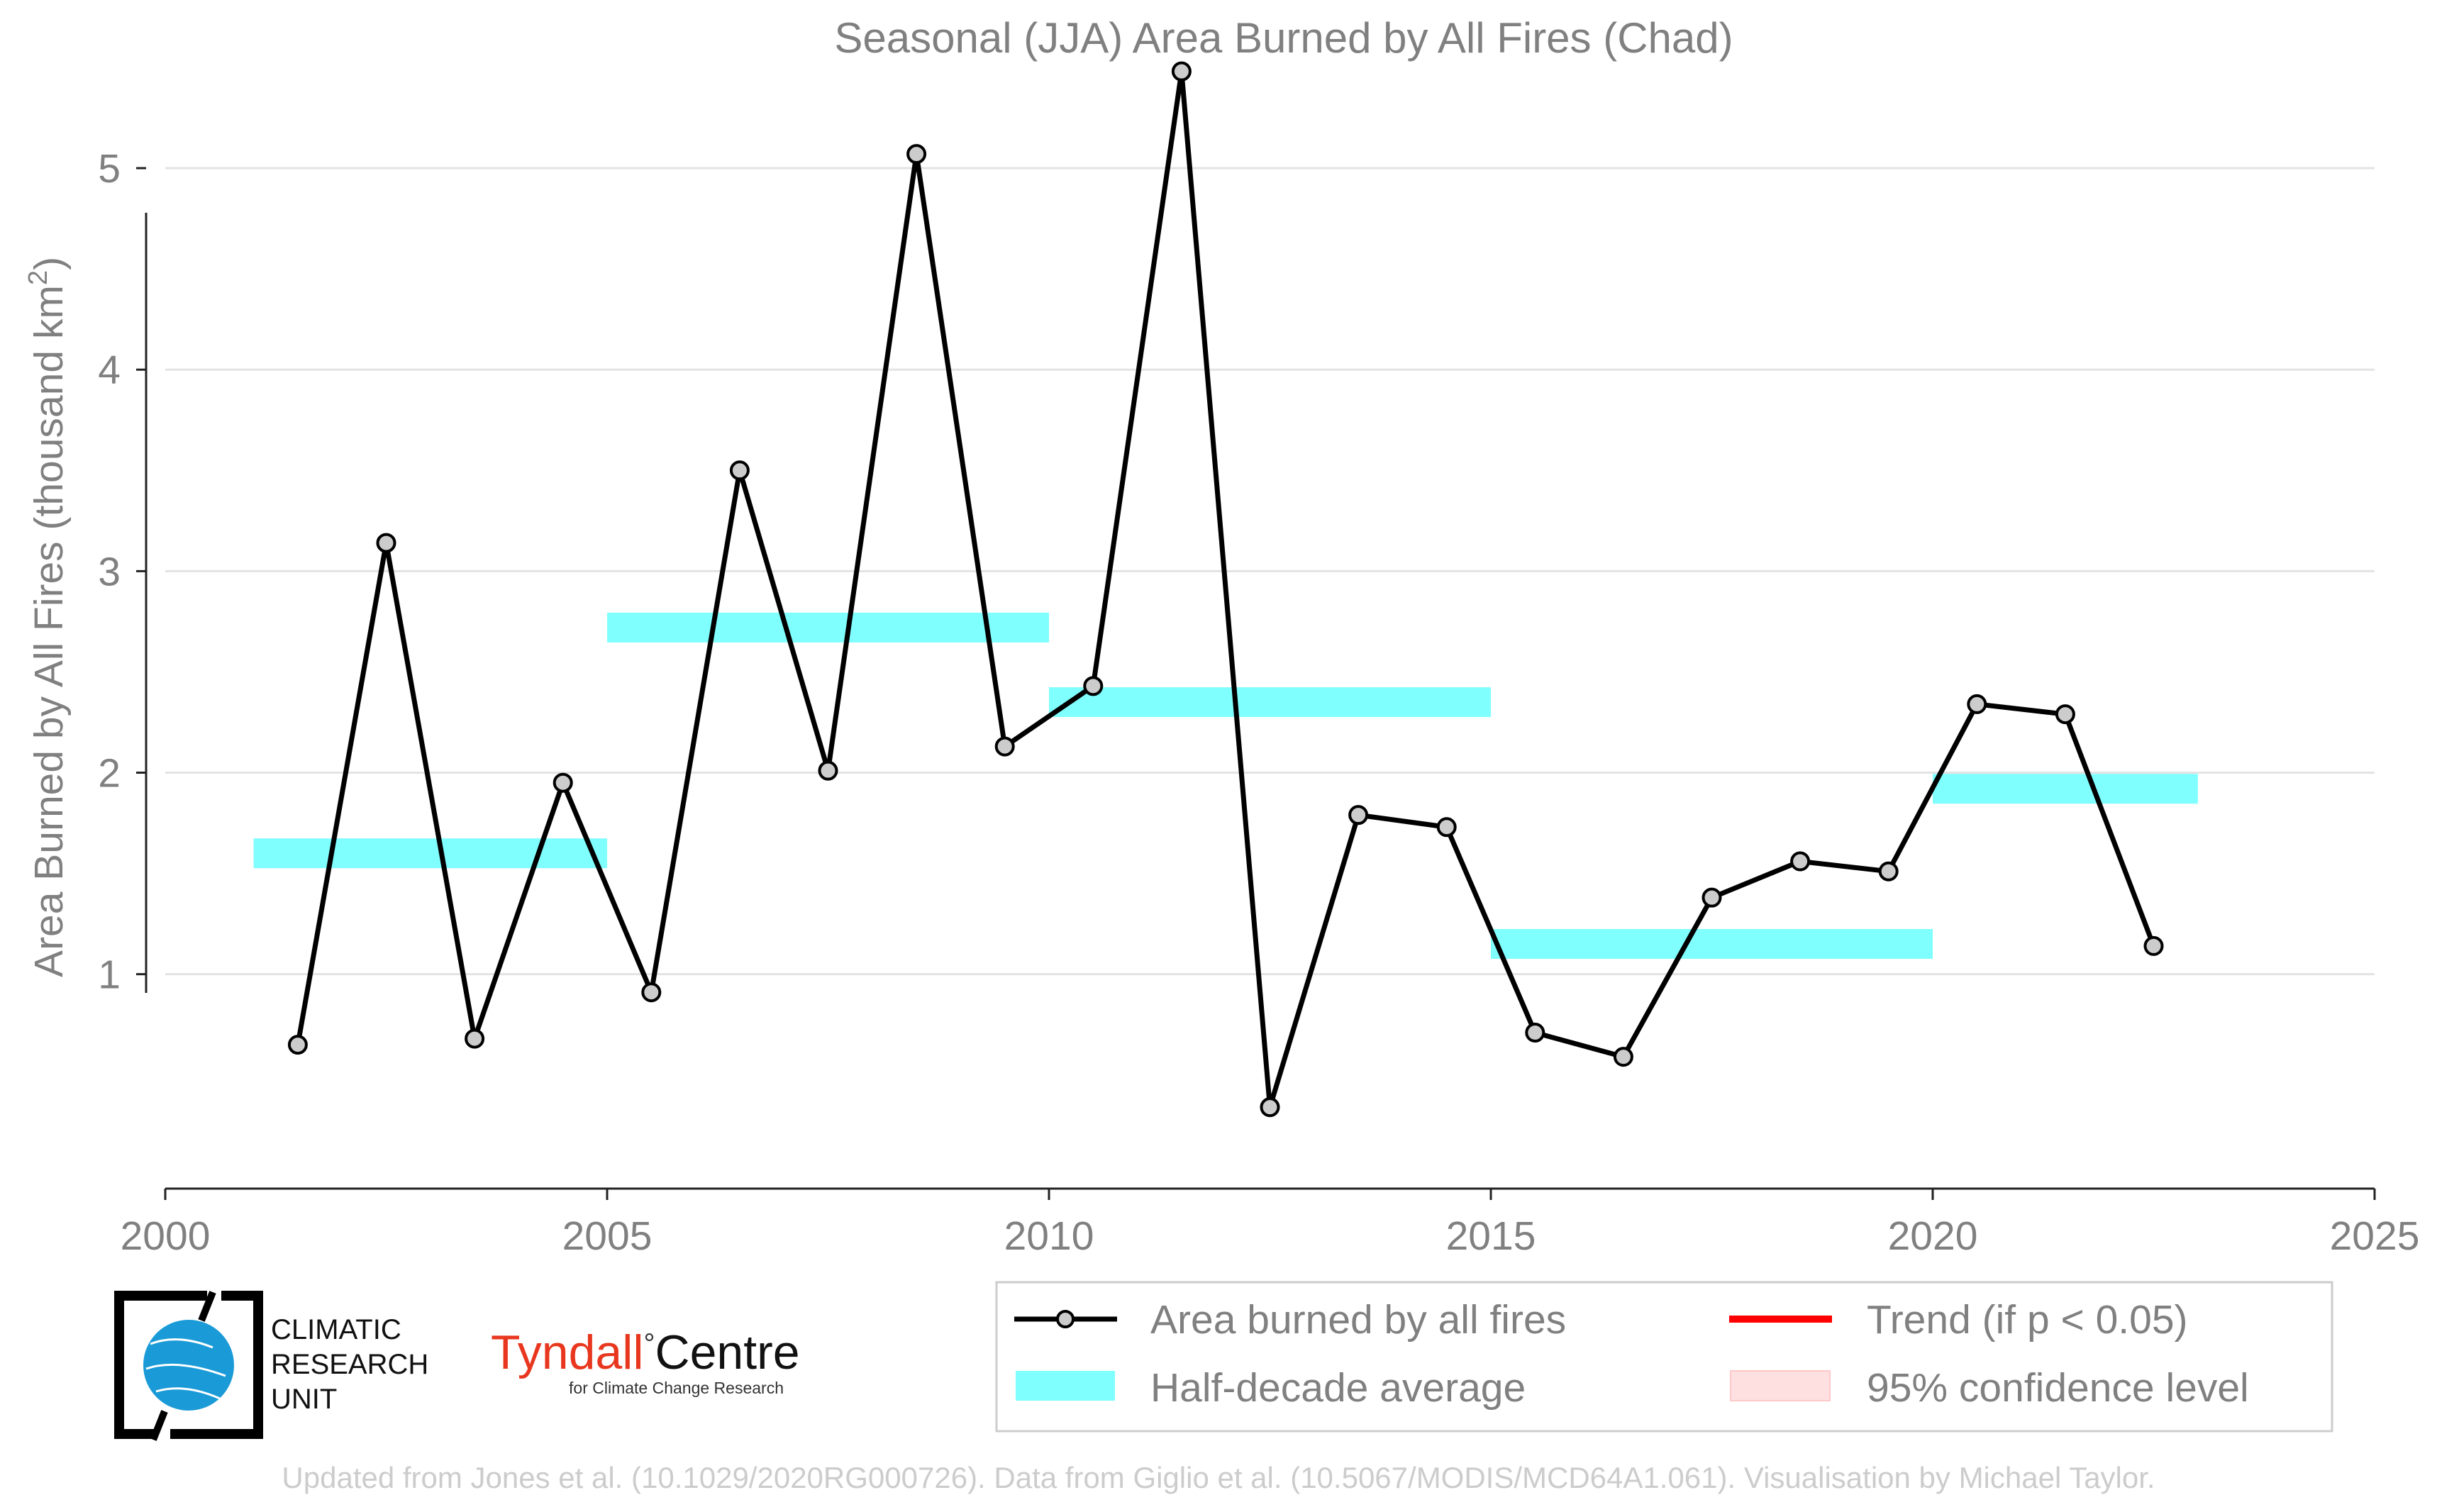  Describe the element at coordinates (2058, 1388) in the screenshot. I see `legend-label-confidence: 95% confidence level` at that location.